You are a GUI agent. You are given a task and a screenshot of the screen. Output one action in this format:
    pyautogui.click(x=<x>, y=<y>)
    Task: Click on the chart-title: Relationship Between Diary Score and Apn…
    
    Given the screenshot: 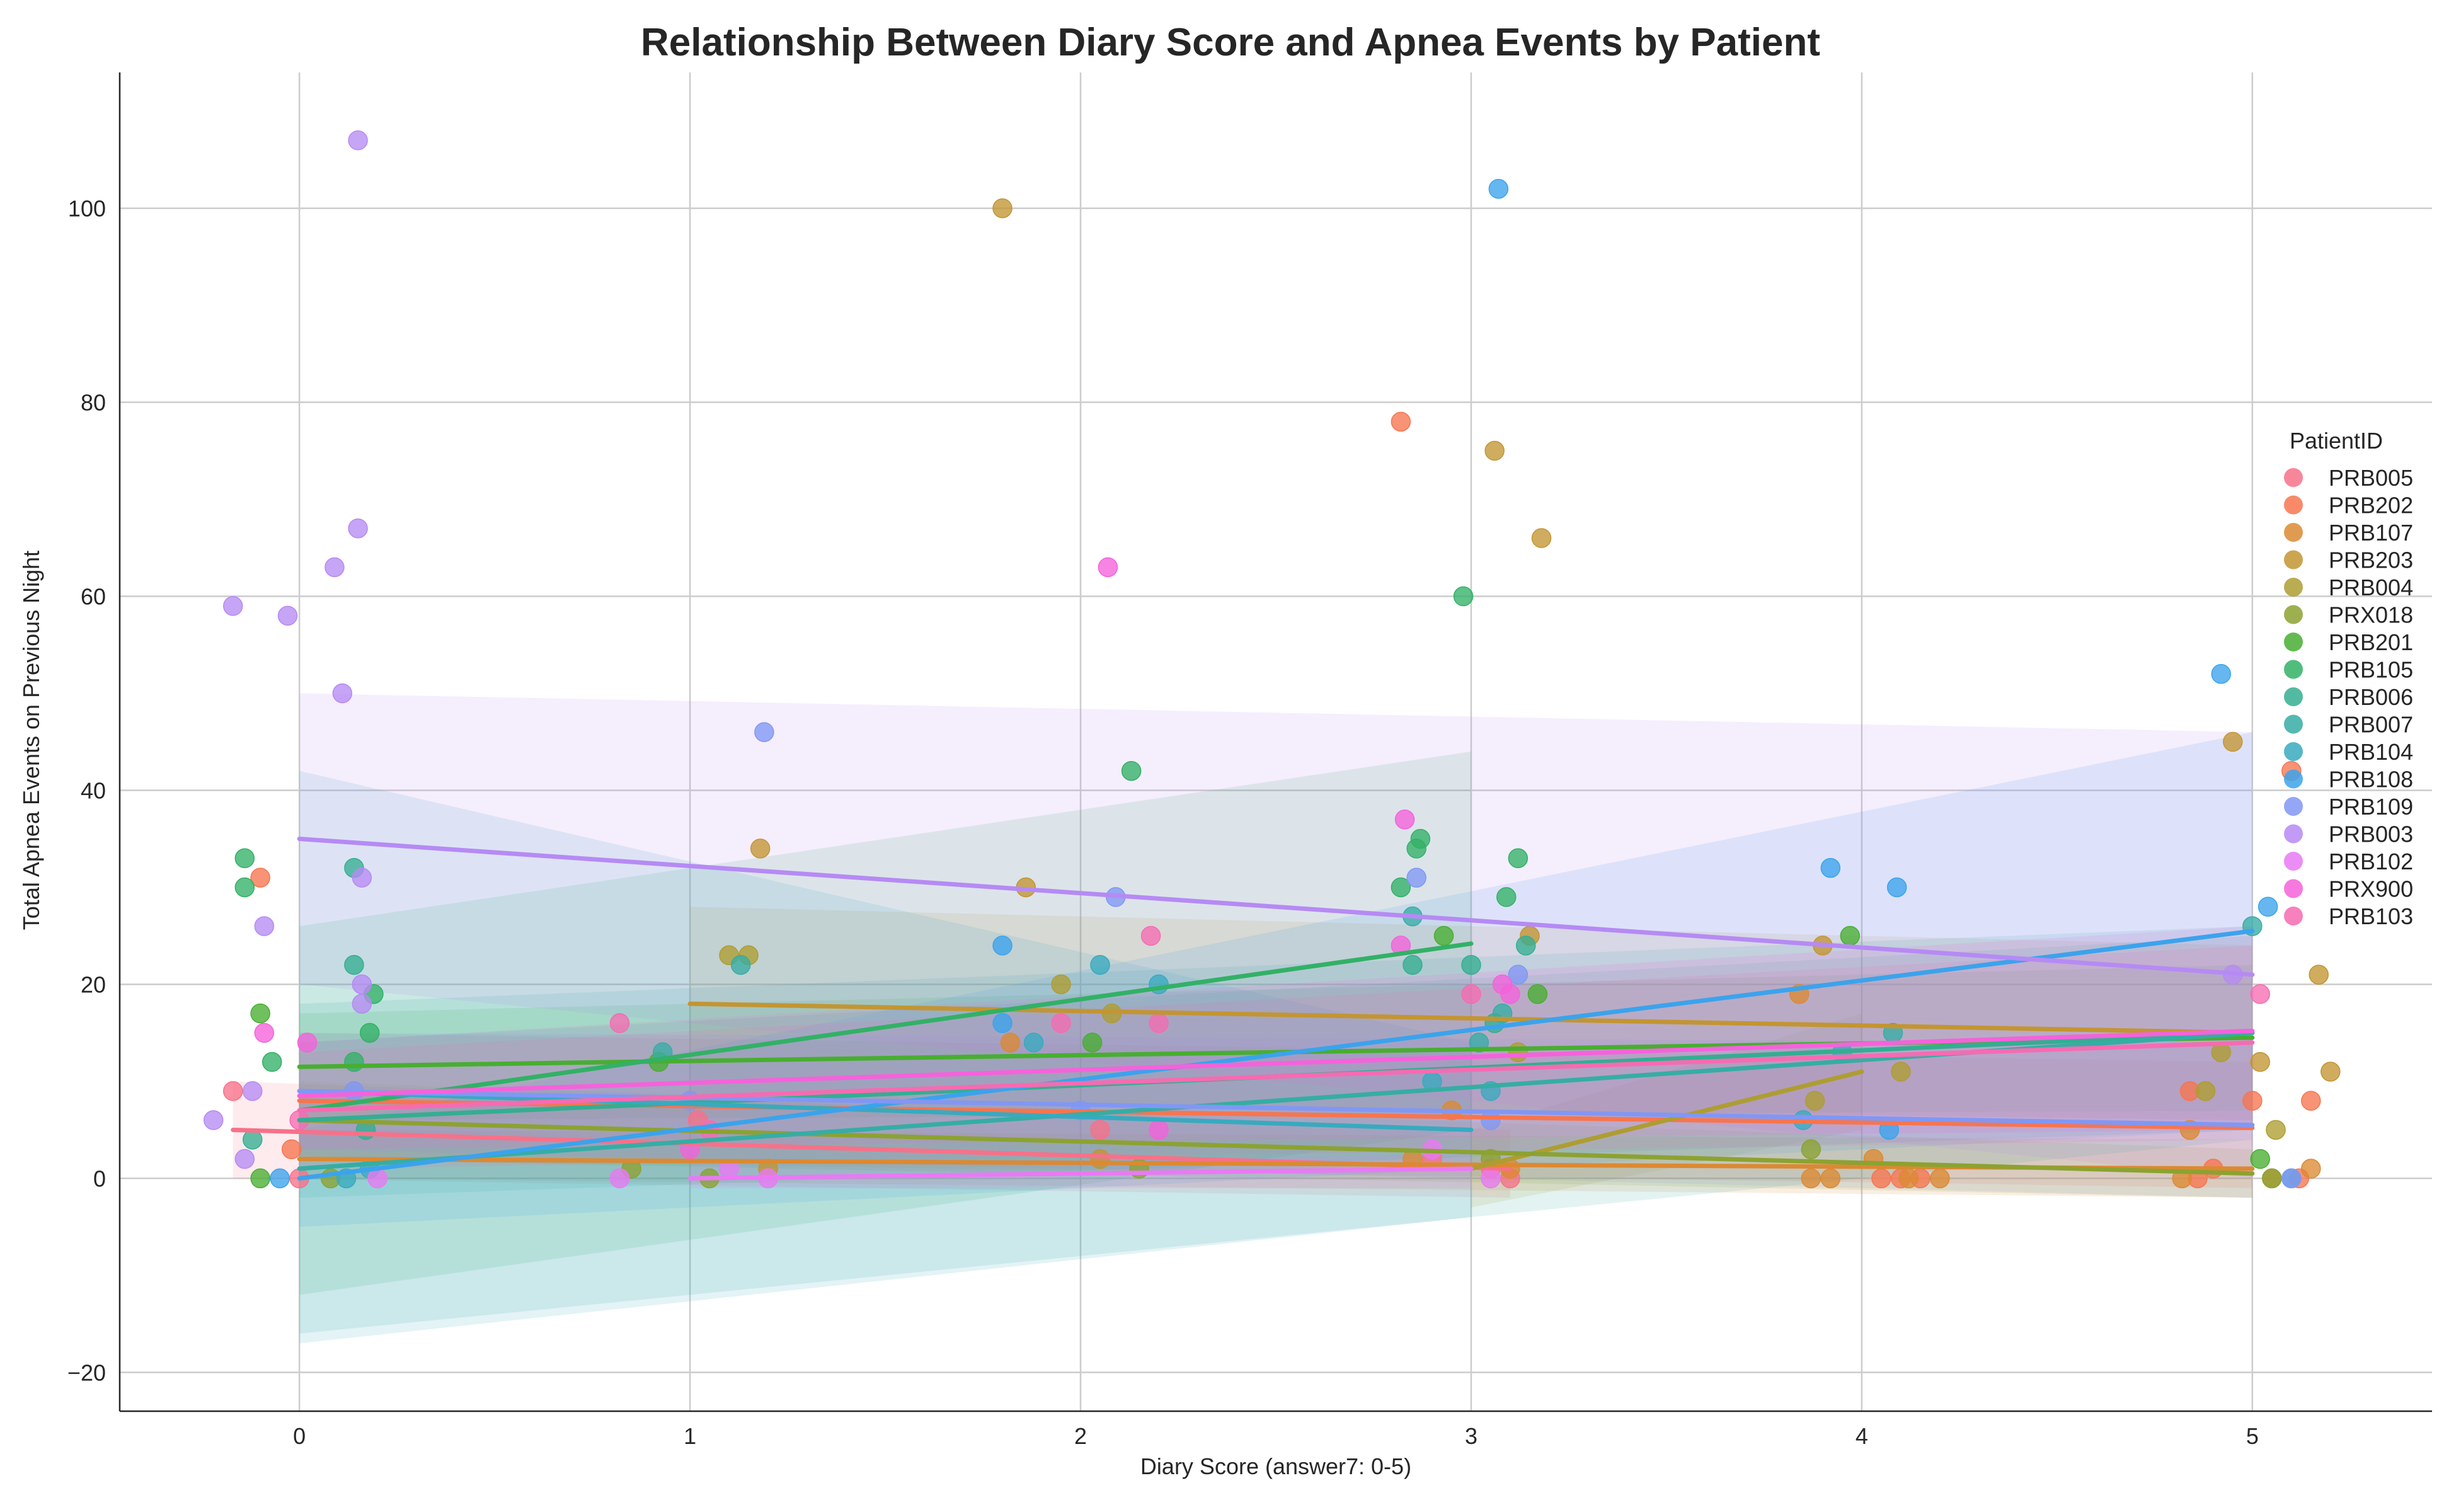 What is the action you would take?
    pyautogui.click(x=1230, y=42)
    